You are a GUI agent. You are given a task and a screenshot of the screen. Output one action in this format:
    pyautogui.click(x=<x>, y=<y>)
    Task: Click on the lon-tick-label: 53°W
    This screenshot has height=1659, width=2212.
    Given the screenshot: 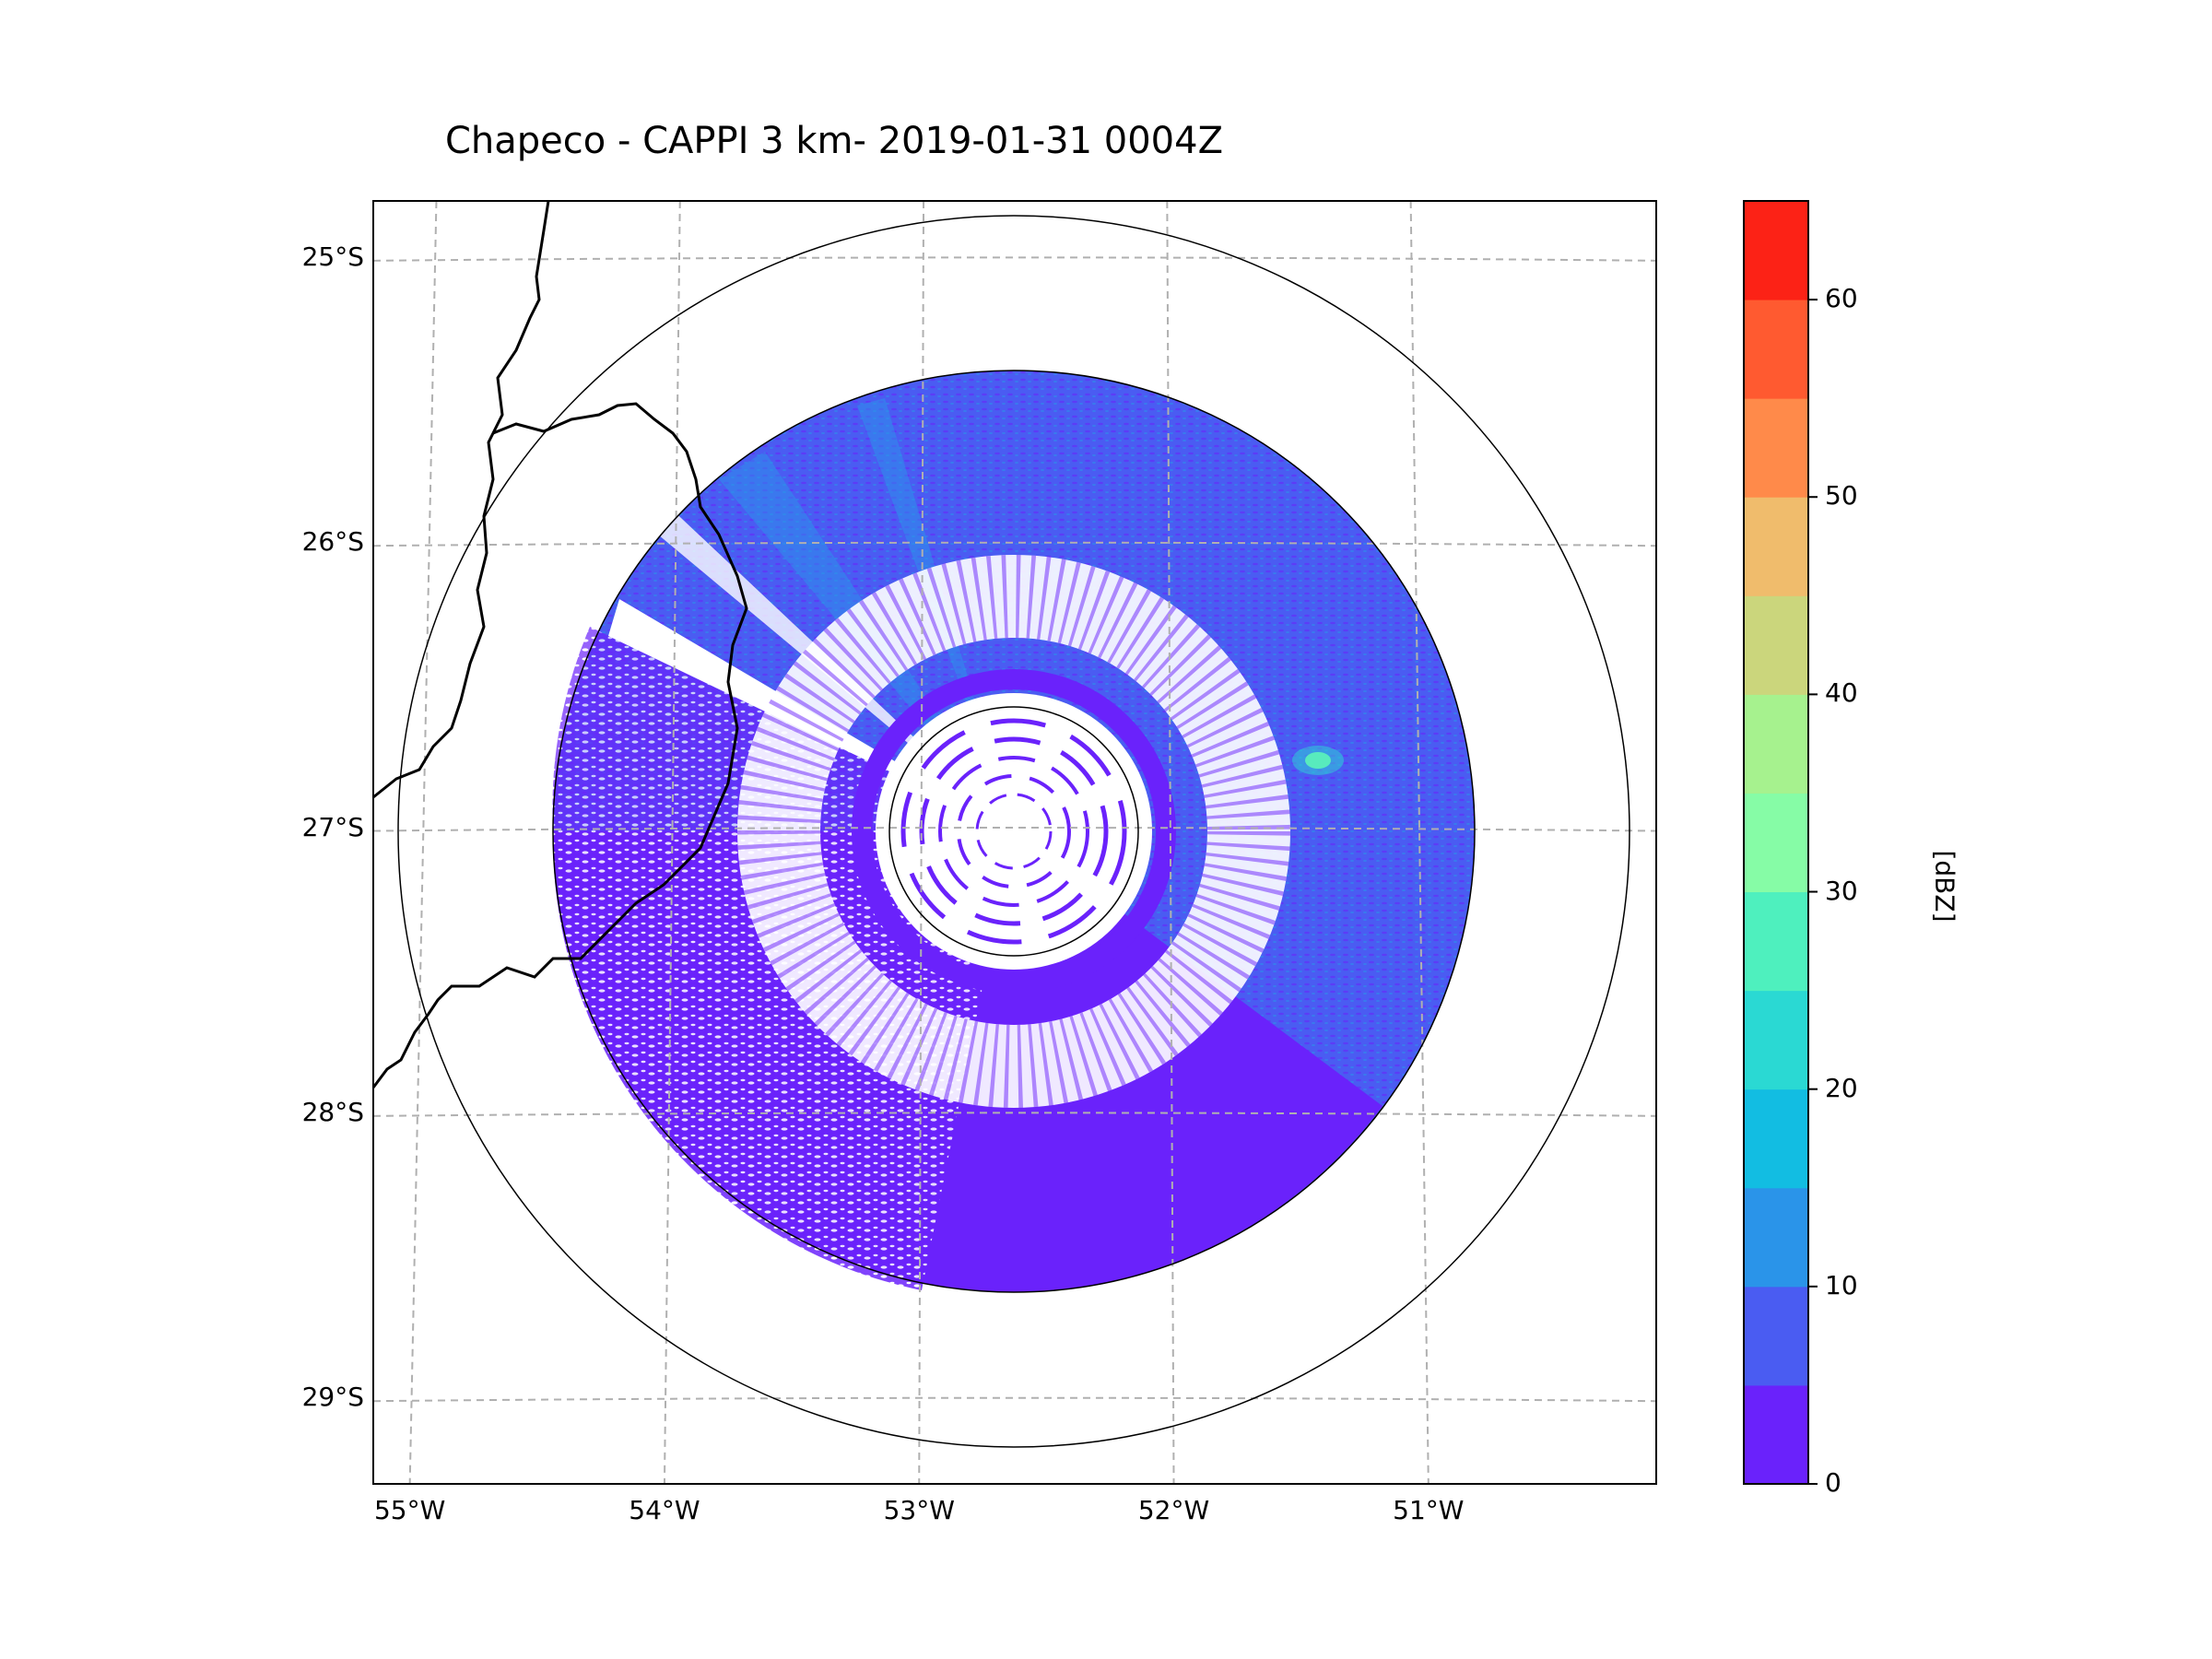 What is the action you would take?
    pyautogui.click(x=919, y=1510)
    